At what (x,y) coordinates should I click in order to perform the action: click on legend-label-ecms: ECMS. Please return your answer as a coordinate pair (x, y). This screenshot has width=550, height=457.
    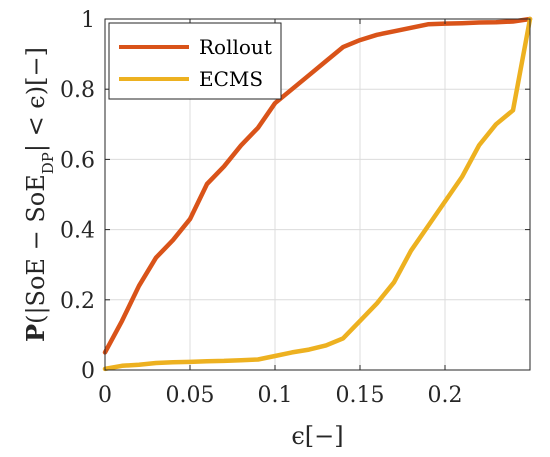
    Looking at the image, I should click on (231, 79).